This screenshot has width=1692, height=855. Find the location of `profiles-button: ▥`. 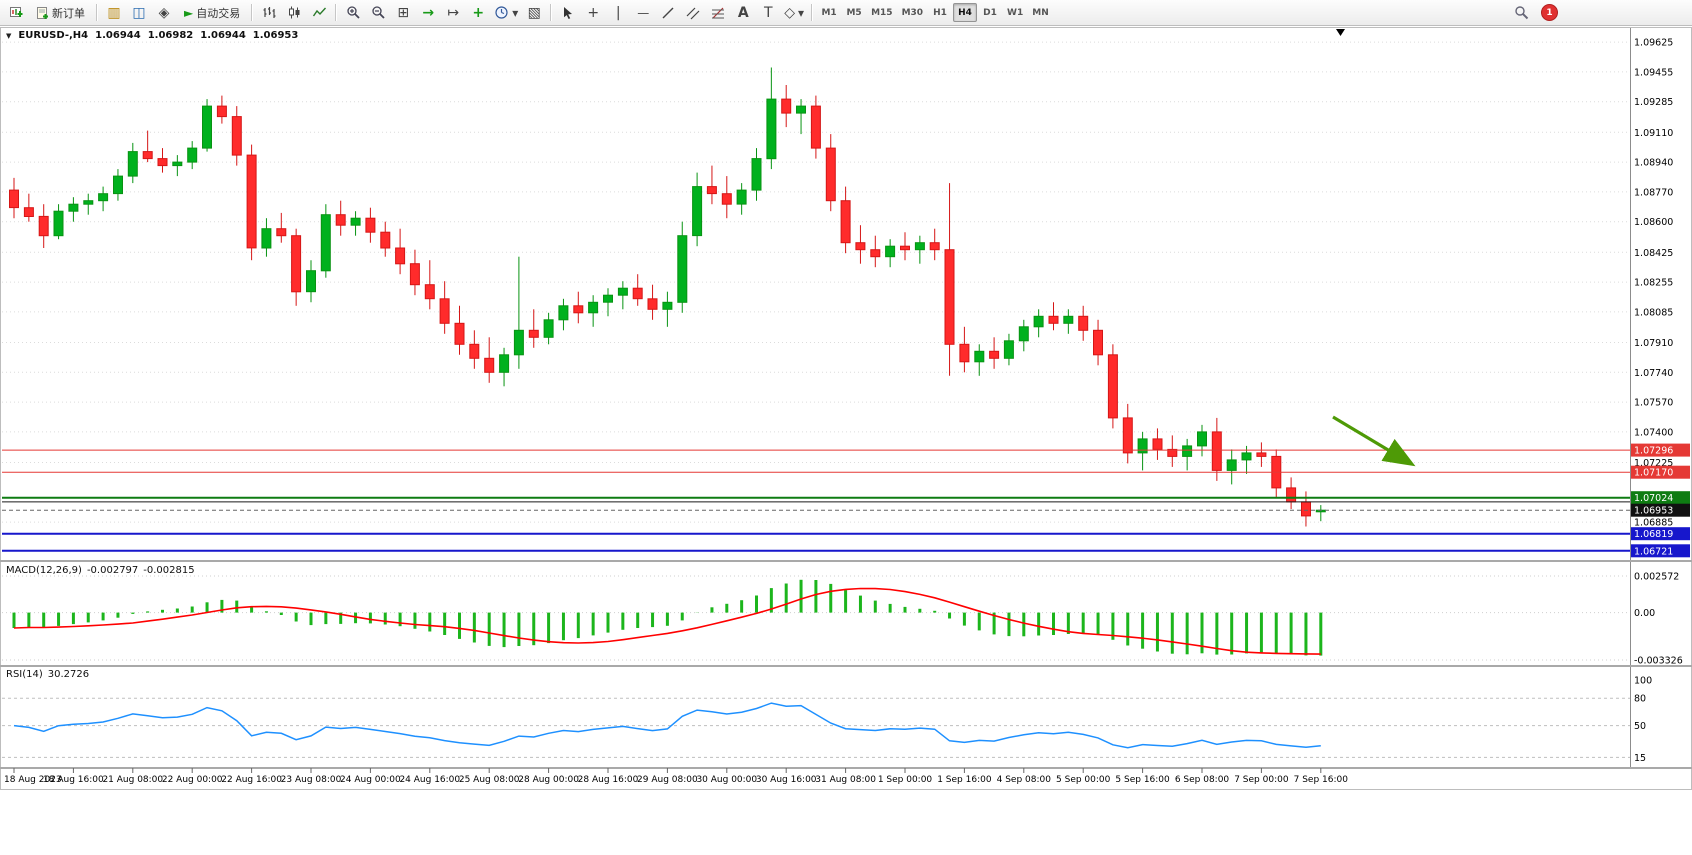

profiles-button: ▥ is located at coordinates (114, 12).